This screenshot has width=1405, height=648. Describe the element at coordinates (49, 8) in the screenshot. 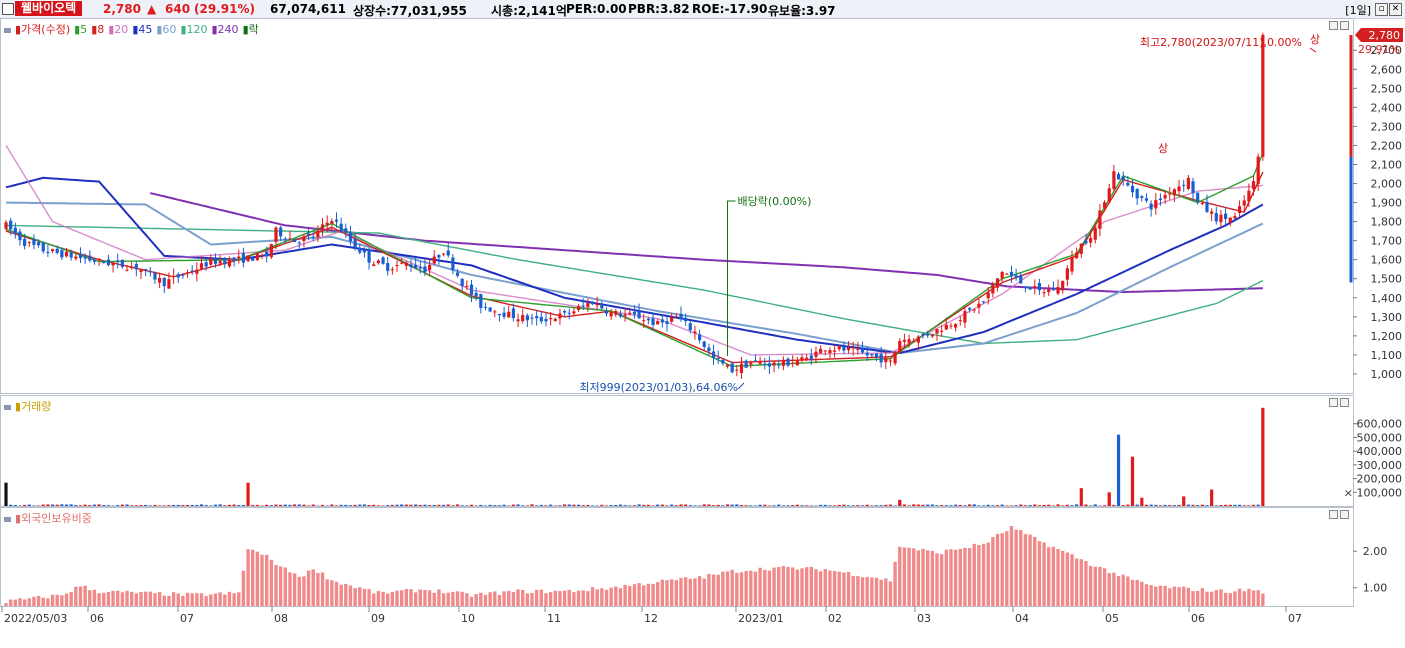

I see `stock-name-badge: 웰바이오텍` at that location.